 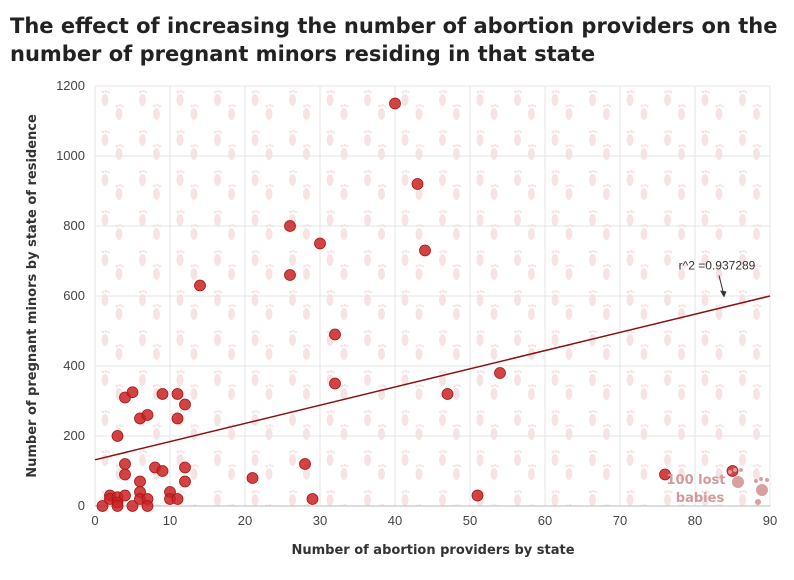 What do you see at coordinates (70, 85) in the screenshot?
I see `y-tick-label: 1200` at bounding box center [70, 85].